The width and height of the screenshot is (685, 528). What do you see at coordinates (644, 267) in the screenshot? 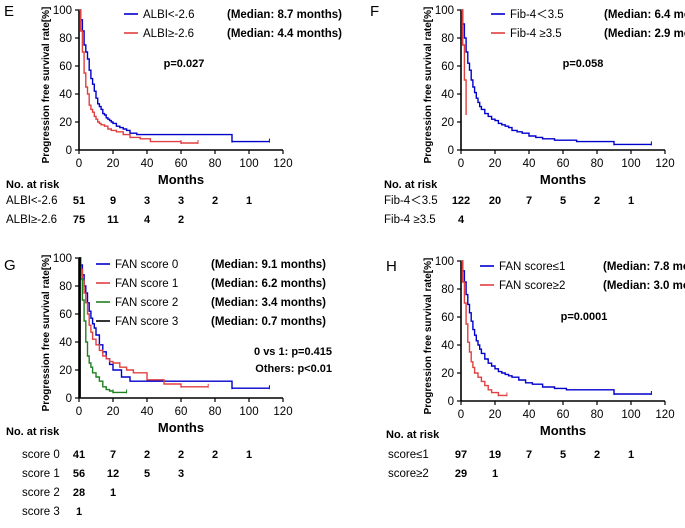
I see `panel-h-legend-median: (Median: 7.8 months)` at bounding box center [644, 267].